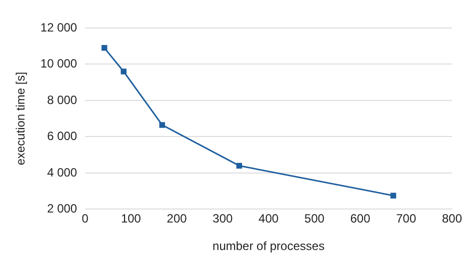 Image resolution: width=474 pixels, height=266 pixels. What do you see at coordinates (85, 219) in the screenshot?
I see `x-tick-label: 0` at bounding box center [85, 219].